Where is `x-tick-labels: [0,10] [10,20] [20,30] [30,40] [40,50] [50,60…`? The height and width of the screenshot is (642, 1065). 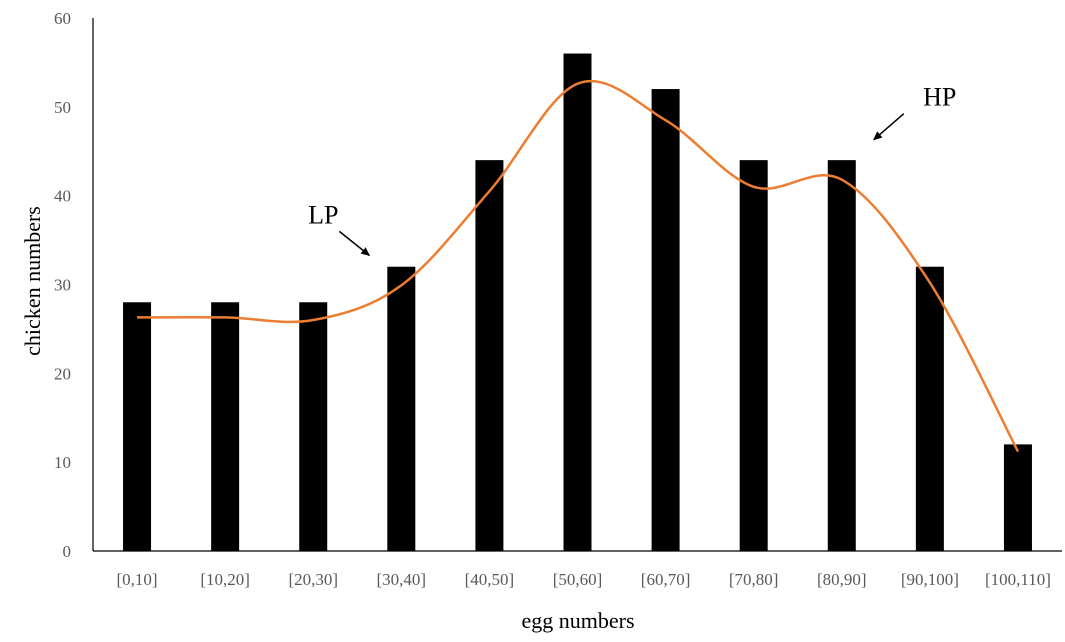
x-tick-labels: [0,10] [10,20] [20,30] [30,40] [40,50] [50,60… is located at coordinates (584, 579).